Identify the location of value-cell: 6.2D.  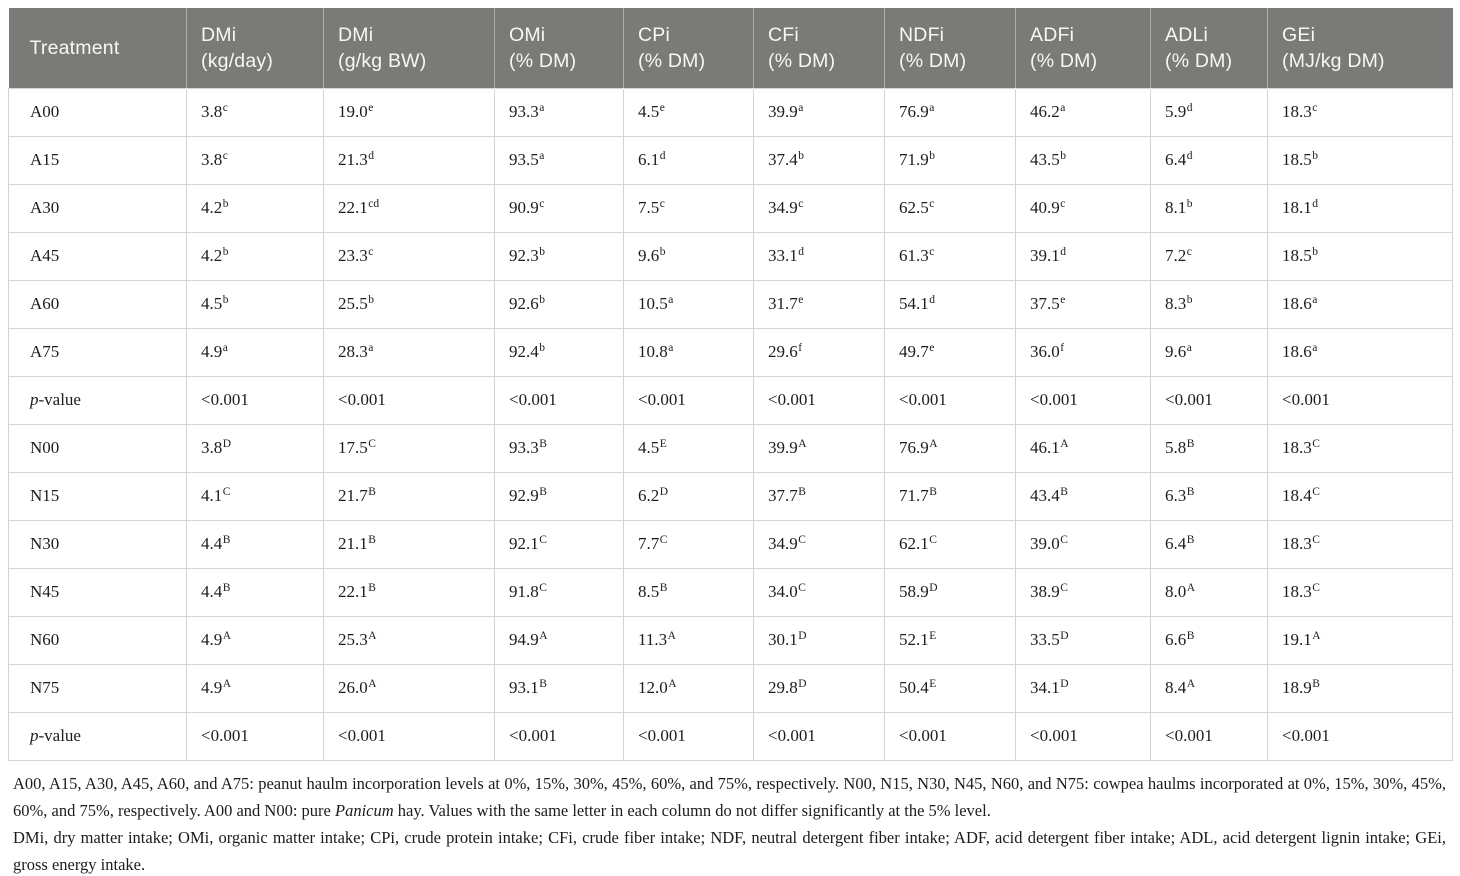
(688, 496).